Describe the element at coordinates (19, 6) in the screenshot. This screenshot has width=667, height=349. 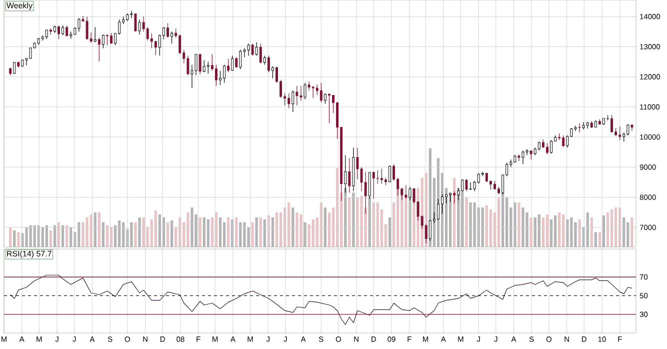
I see `chart-title: Weekly` at that location.